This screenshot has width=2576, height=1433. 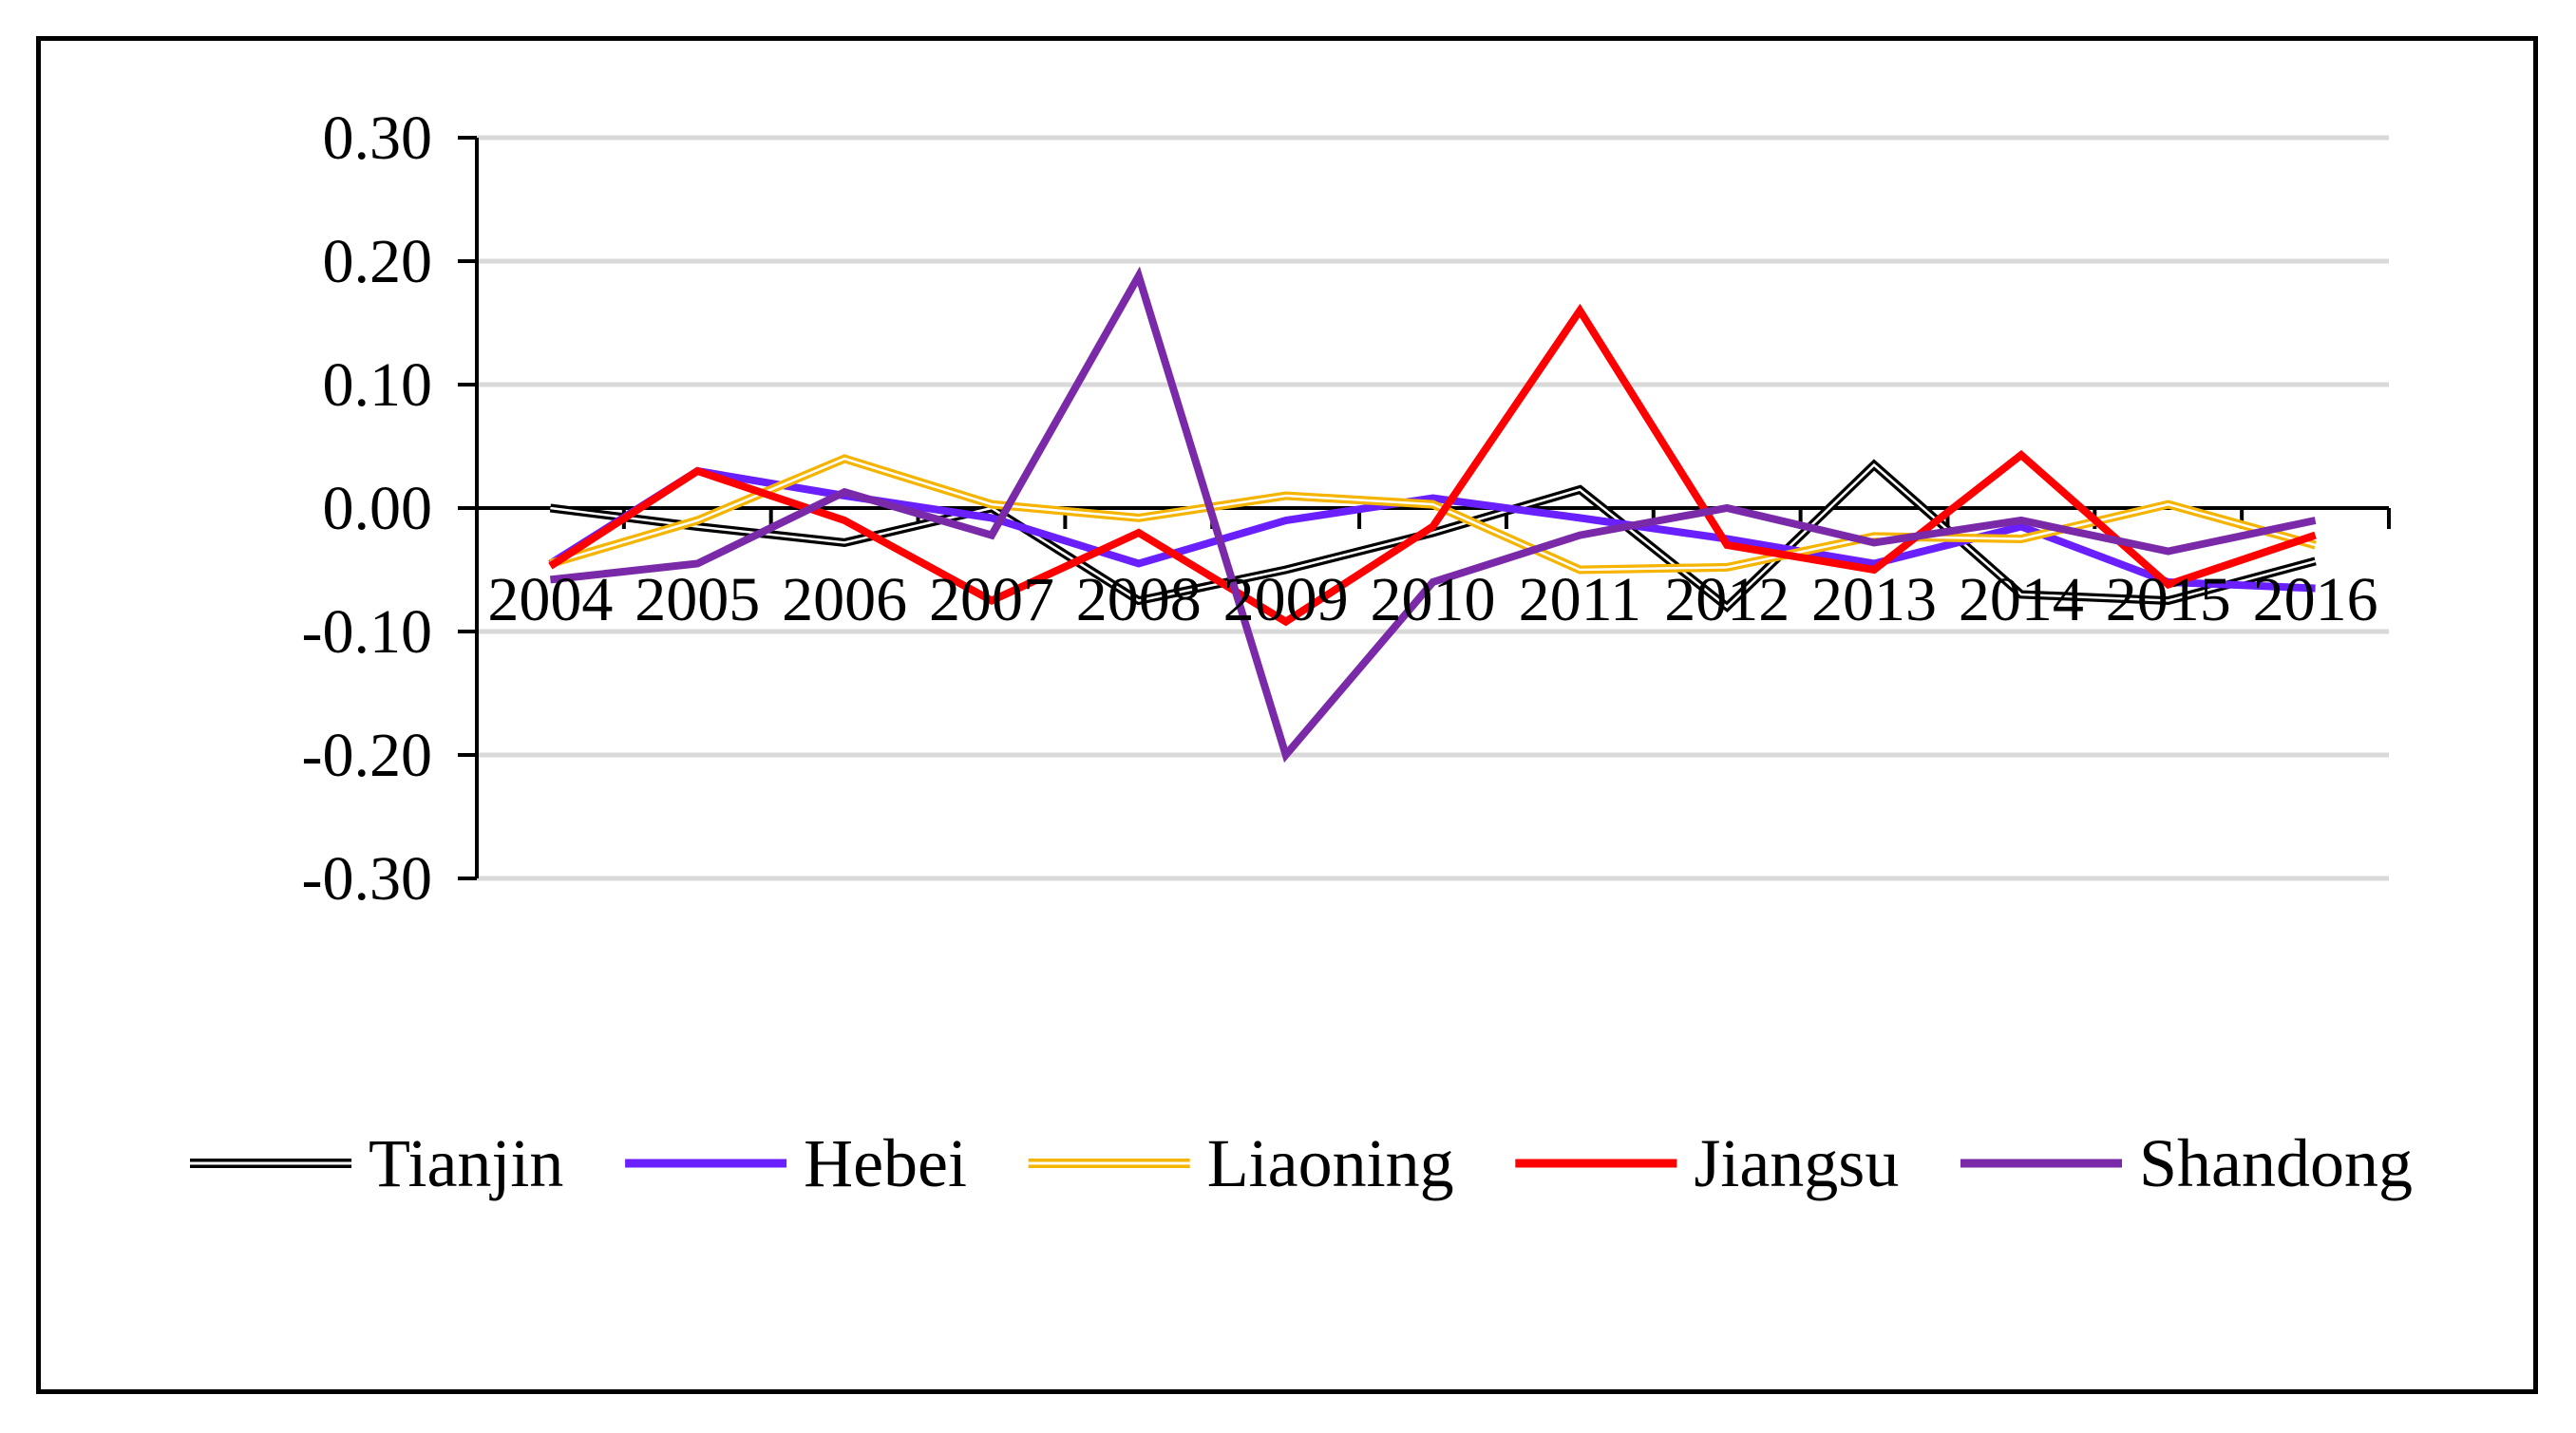 I want to click on series-line-inner-tianjin, so click(x=1433, y=535).